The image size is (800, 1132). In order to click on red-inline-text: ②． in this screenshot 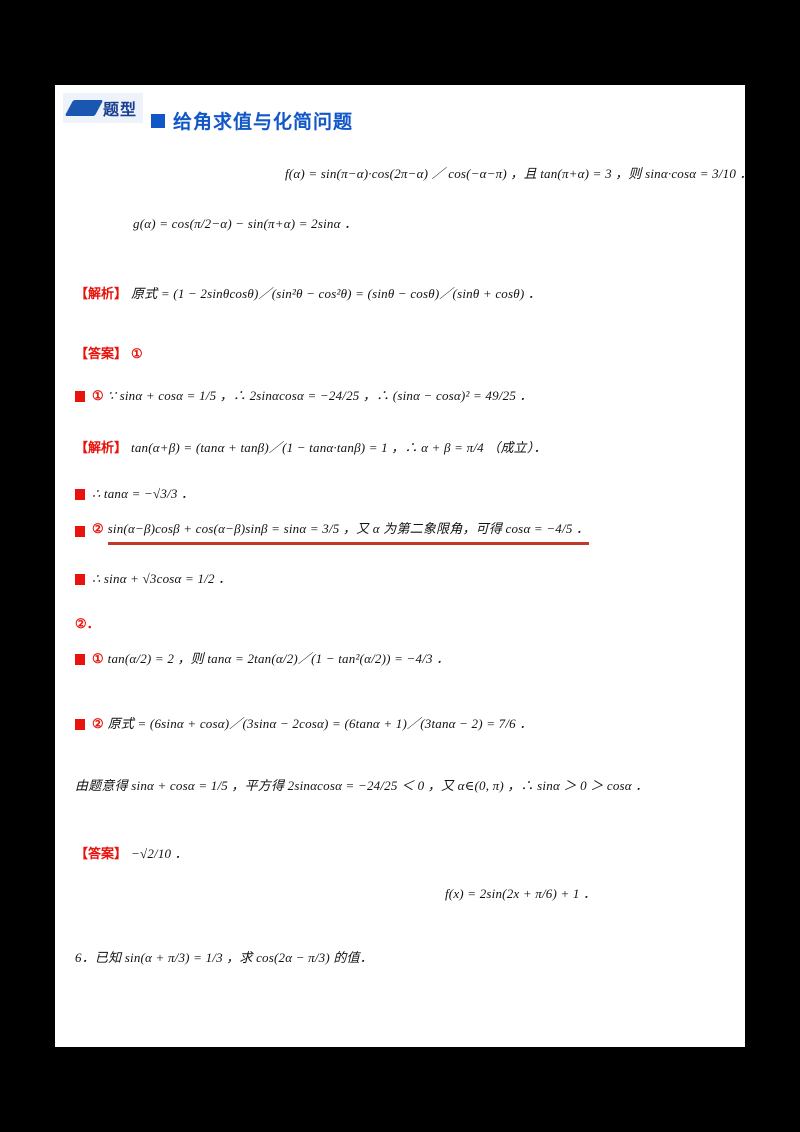, I will do `click(87, 623)`.